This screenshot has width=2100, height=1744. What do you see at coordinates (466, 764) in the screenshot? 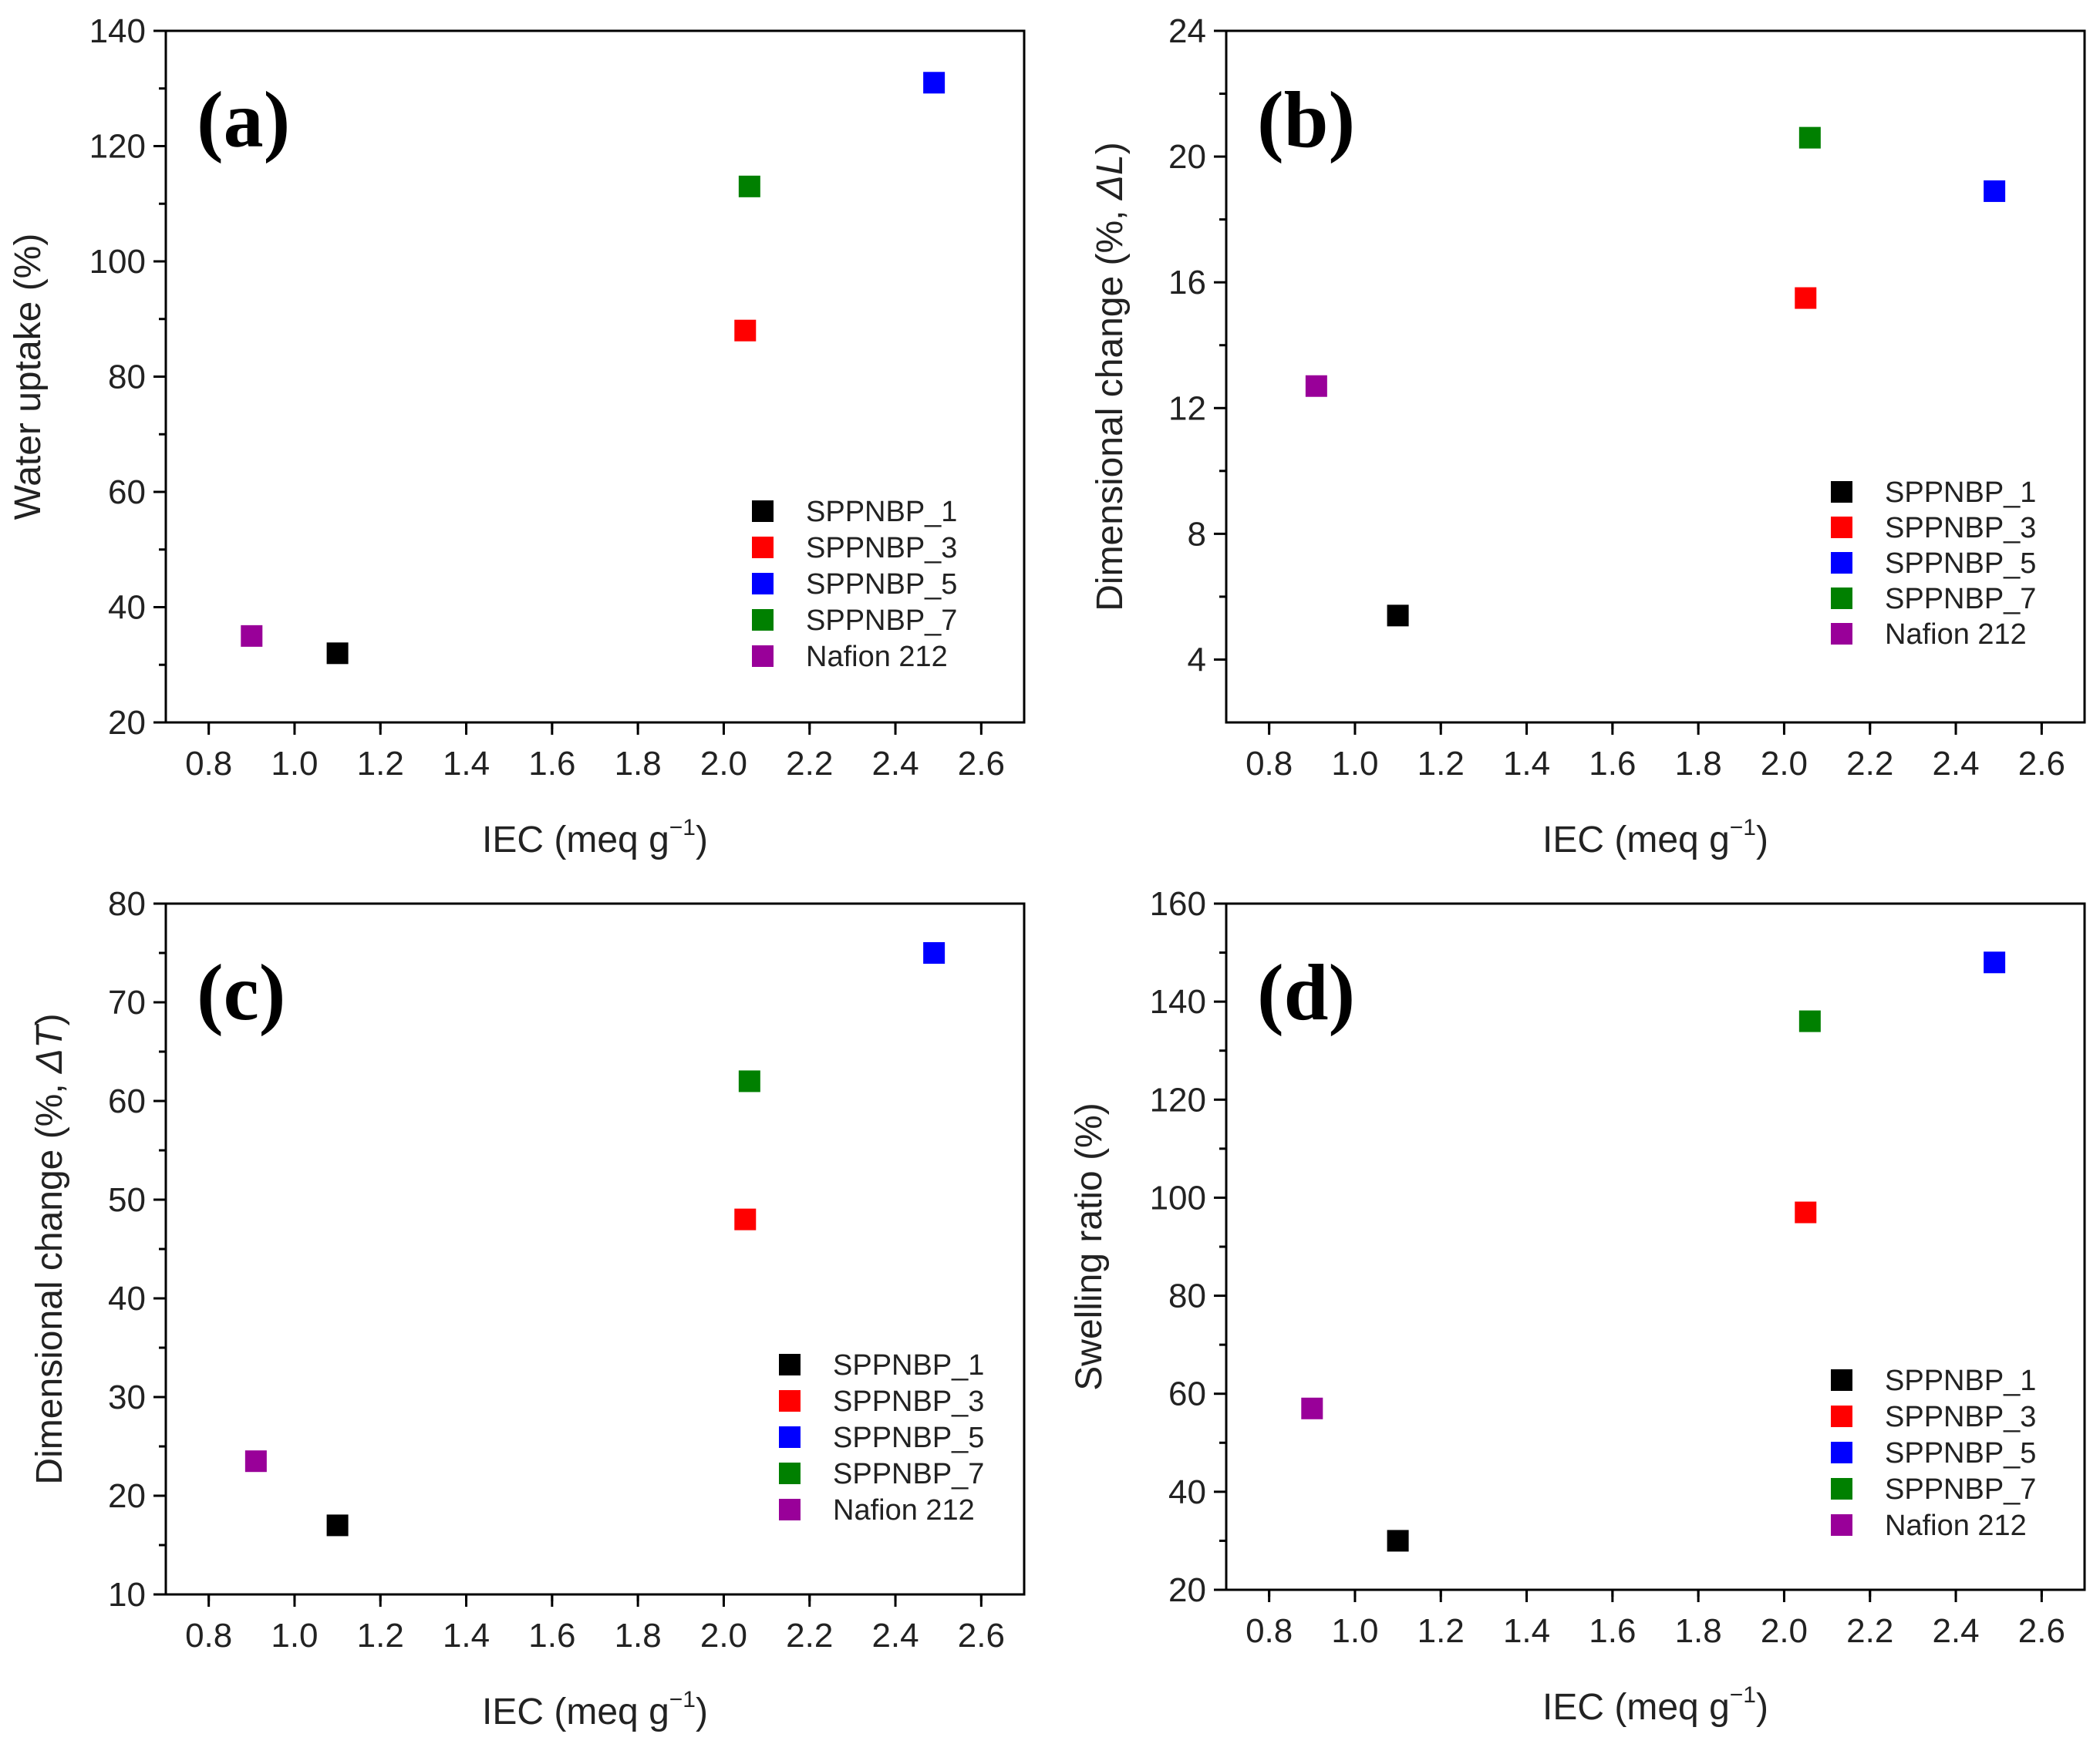
I see `x-tick-label-a: 1.4` at bounding box center [466, 764].